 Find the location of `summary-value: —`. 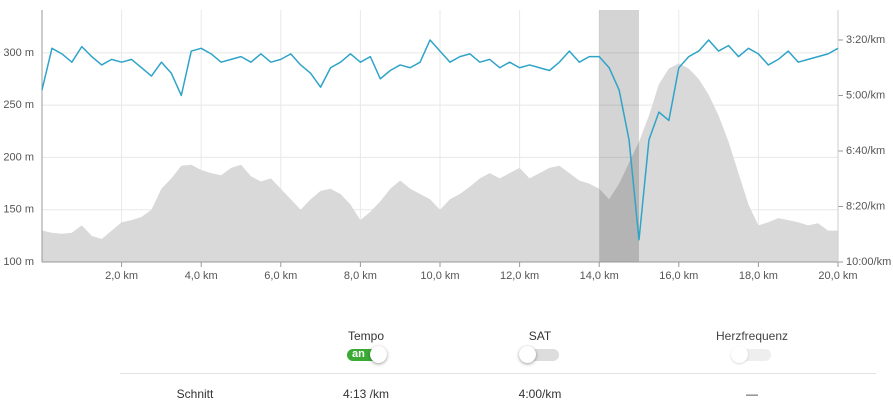

summary-value: — is located at coordinates (752, 394).